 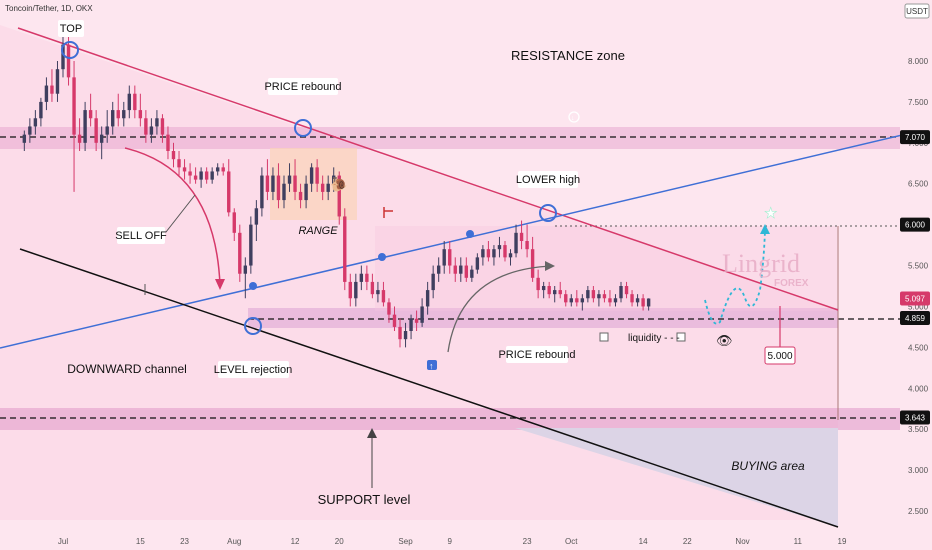 I want to click on trendline-touch-dot, so click(x=253, y=286).